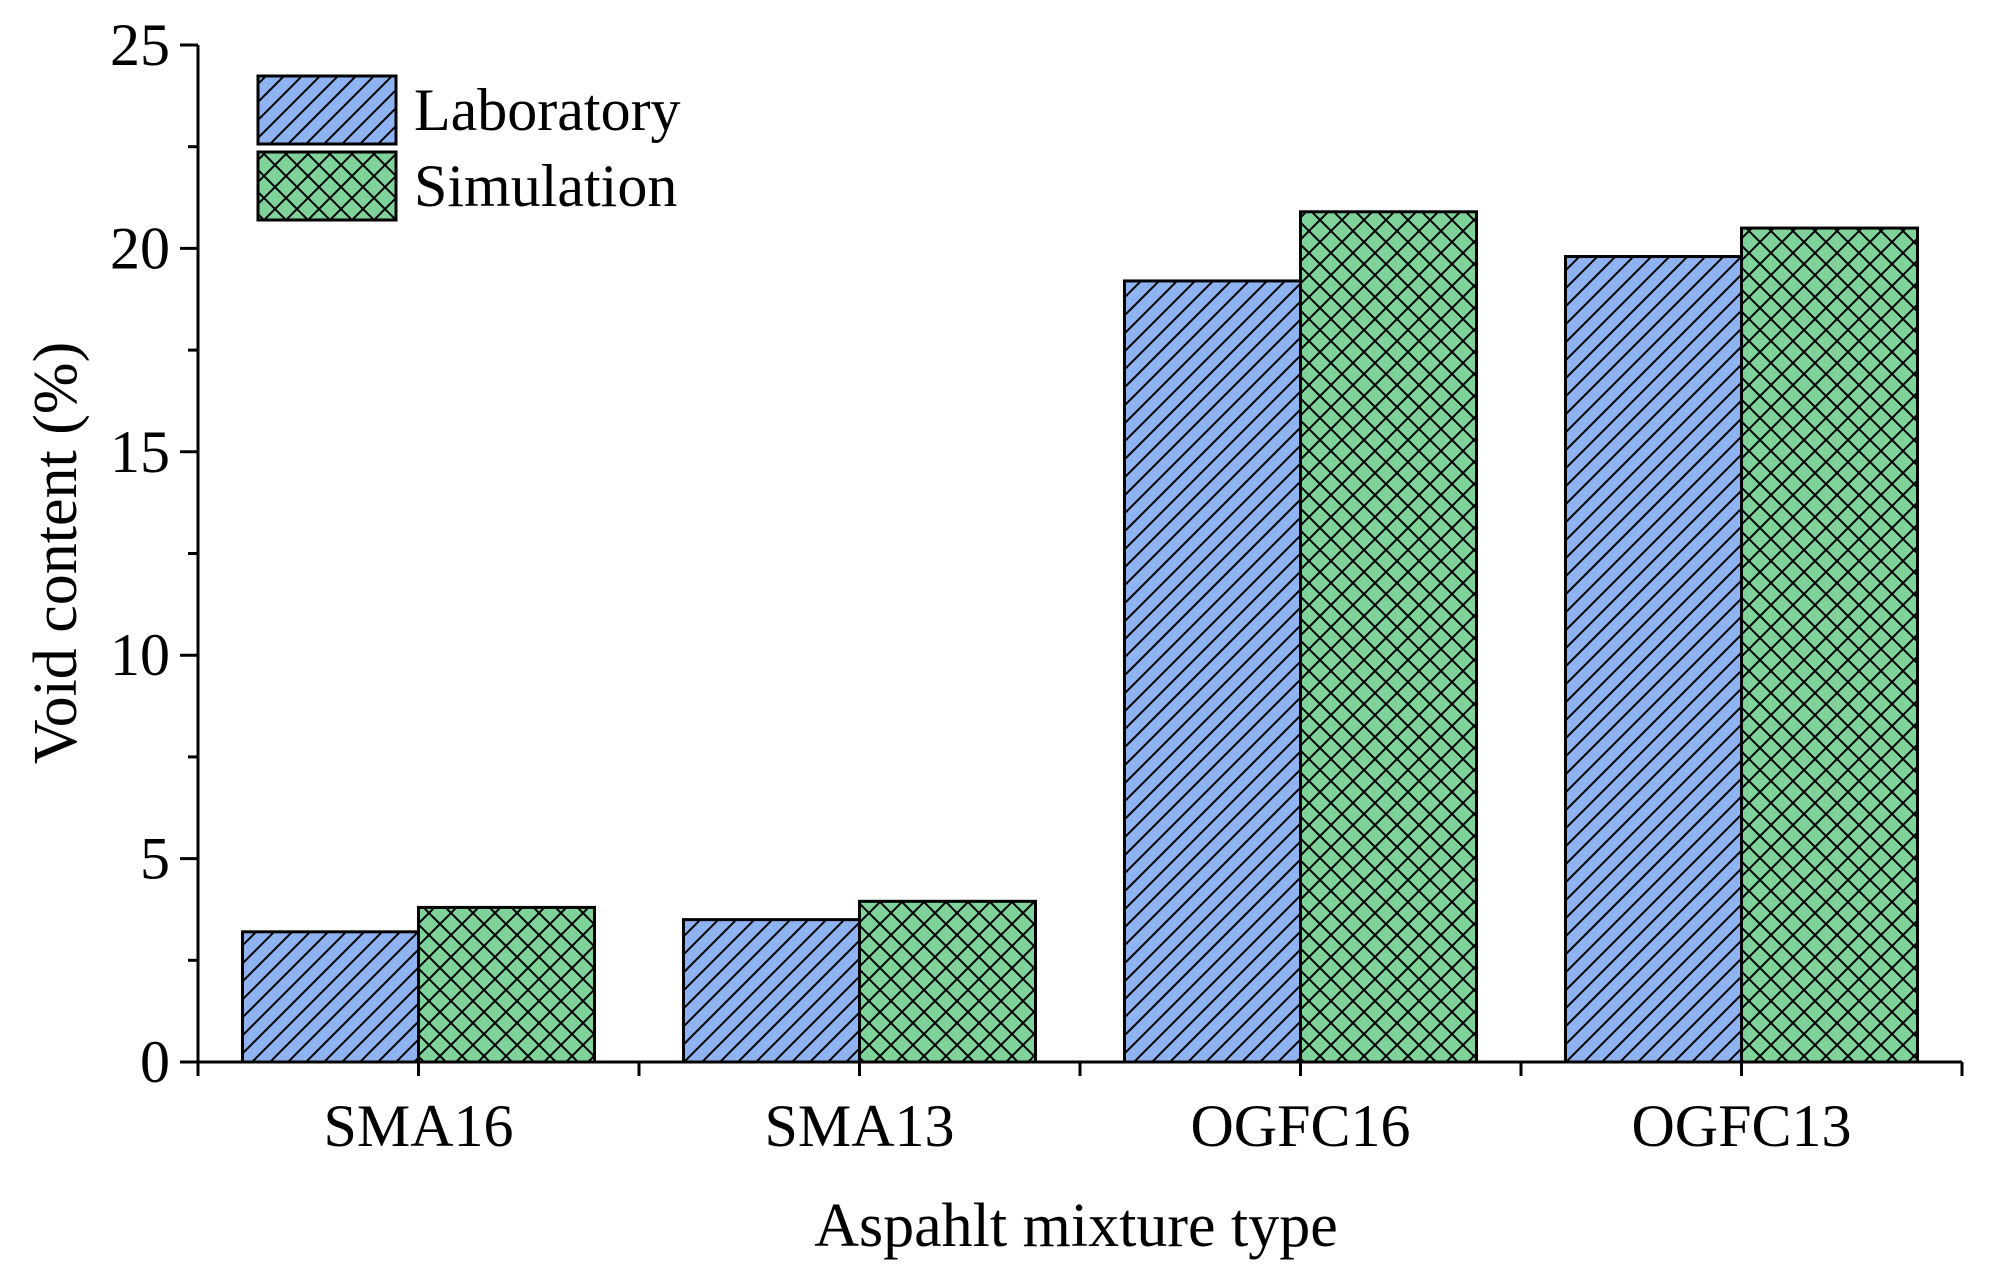 The image size is (1990, 1284). What do you see at coordinates (154, 553) in the screenshot?
I see `y-ticks: 0 5 10 15 20 25` at bounding box center [154, 553].